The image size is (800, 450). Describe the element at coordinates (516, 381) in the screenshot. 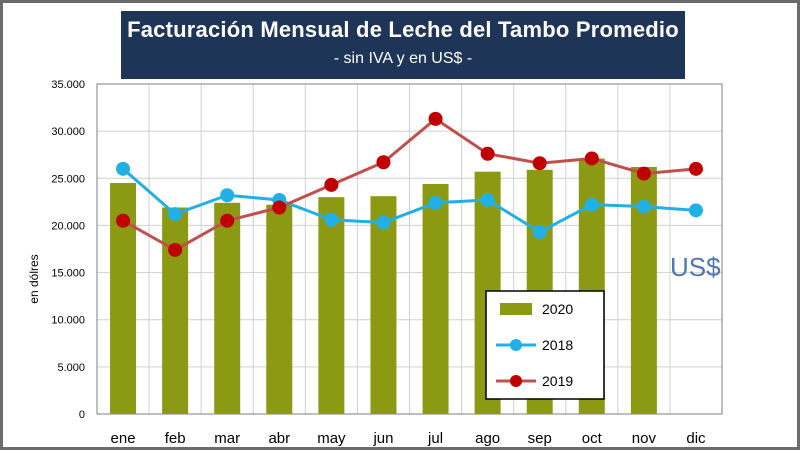

I see `legend-marker-2019` at that location.